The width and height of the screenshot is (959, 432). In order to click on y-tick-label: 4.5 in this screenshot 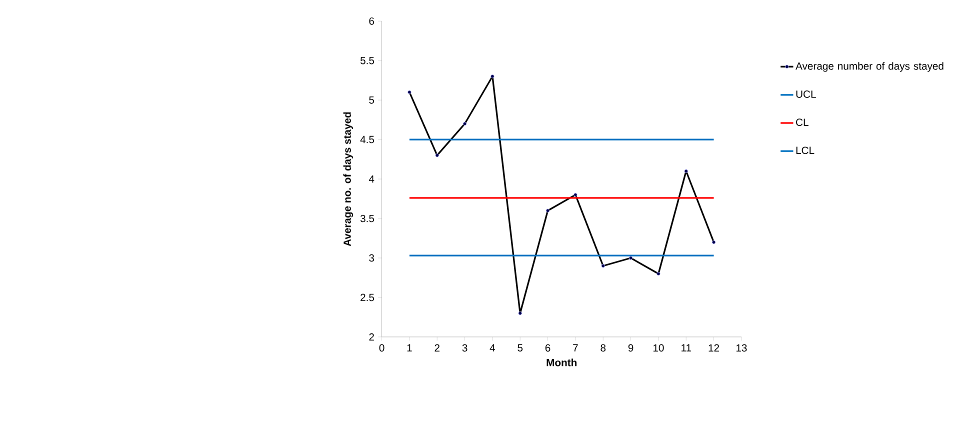, I will do `click(367, 139)`.